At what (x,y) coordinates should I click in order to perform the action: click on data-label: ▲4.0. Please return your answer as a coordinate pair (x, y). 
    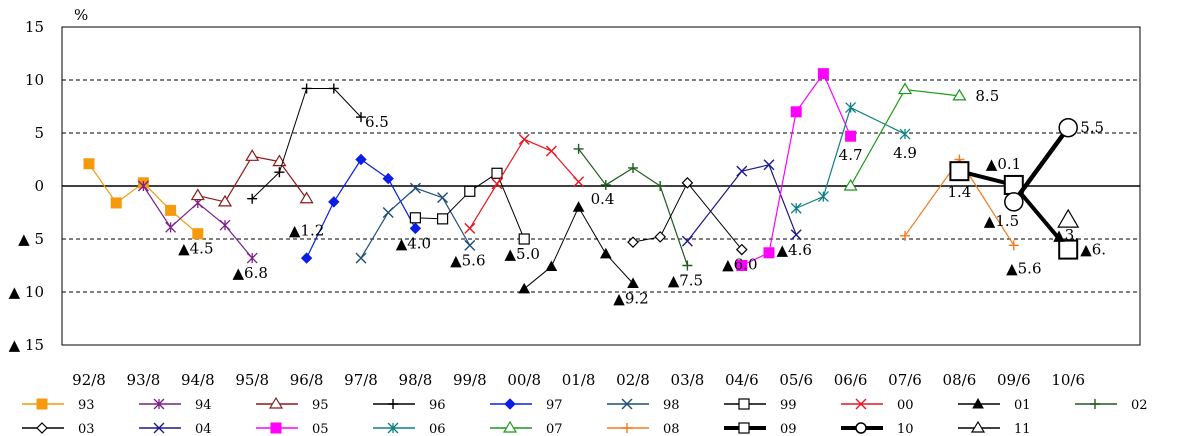
    Looking at the image, I should click on (413, 243).